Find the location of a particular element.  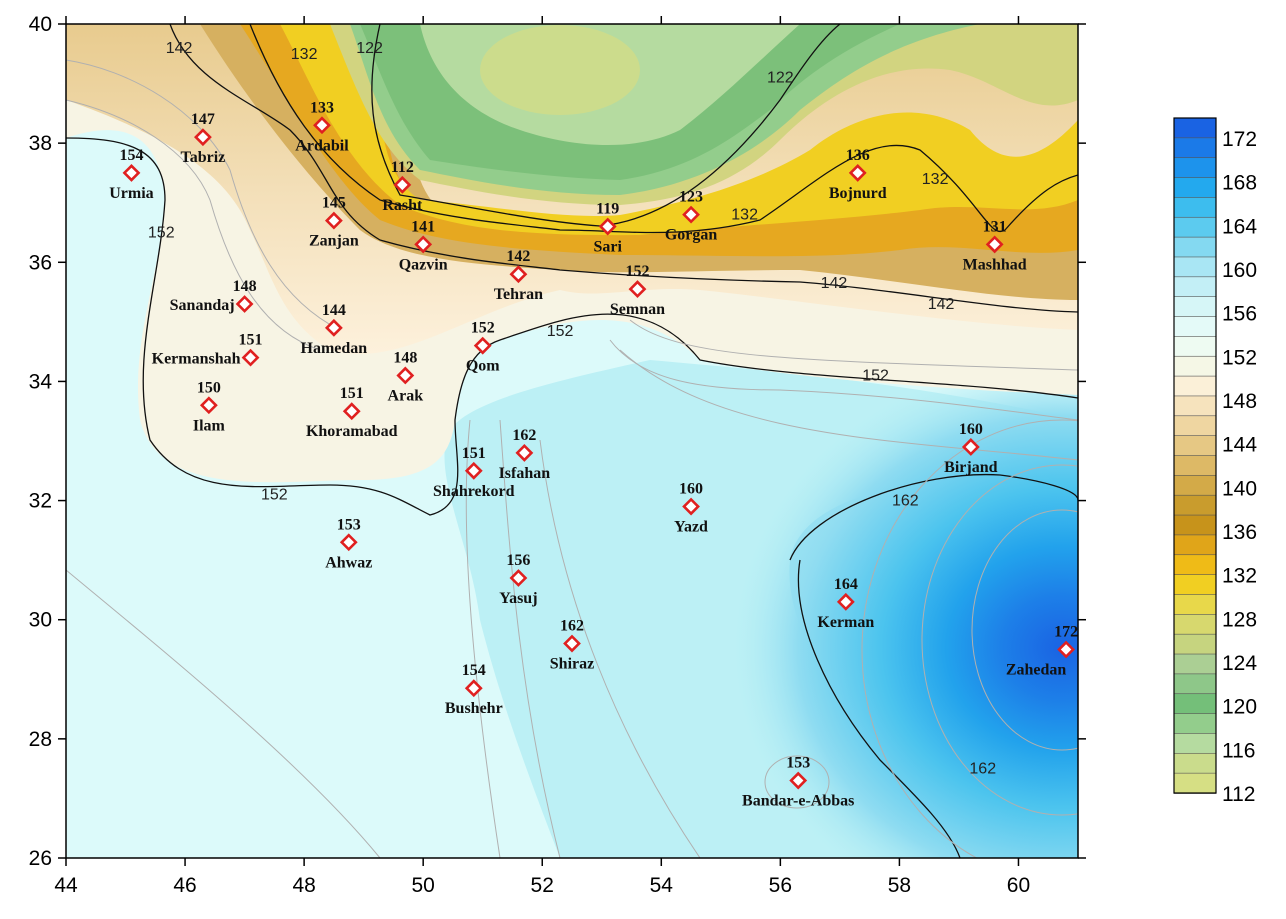

city-yazd: 160 Yazd is located at coordinates (691, 508).